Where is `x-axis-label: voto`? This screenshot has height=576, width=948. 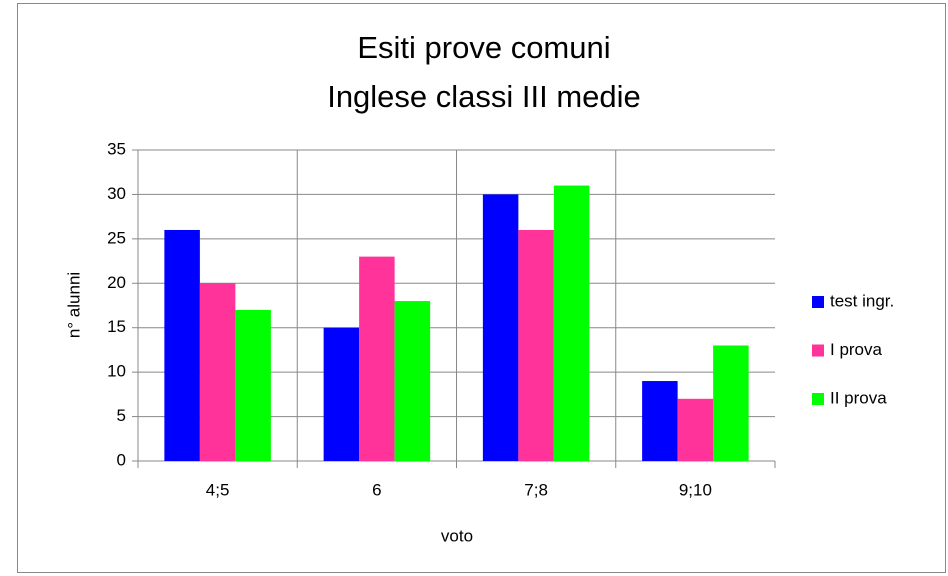 x-axis-label: voto is located at coordinates (457, 535).